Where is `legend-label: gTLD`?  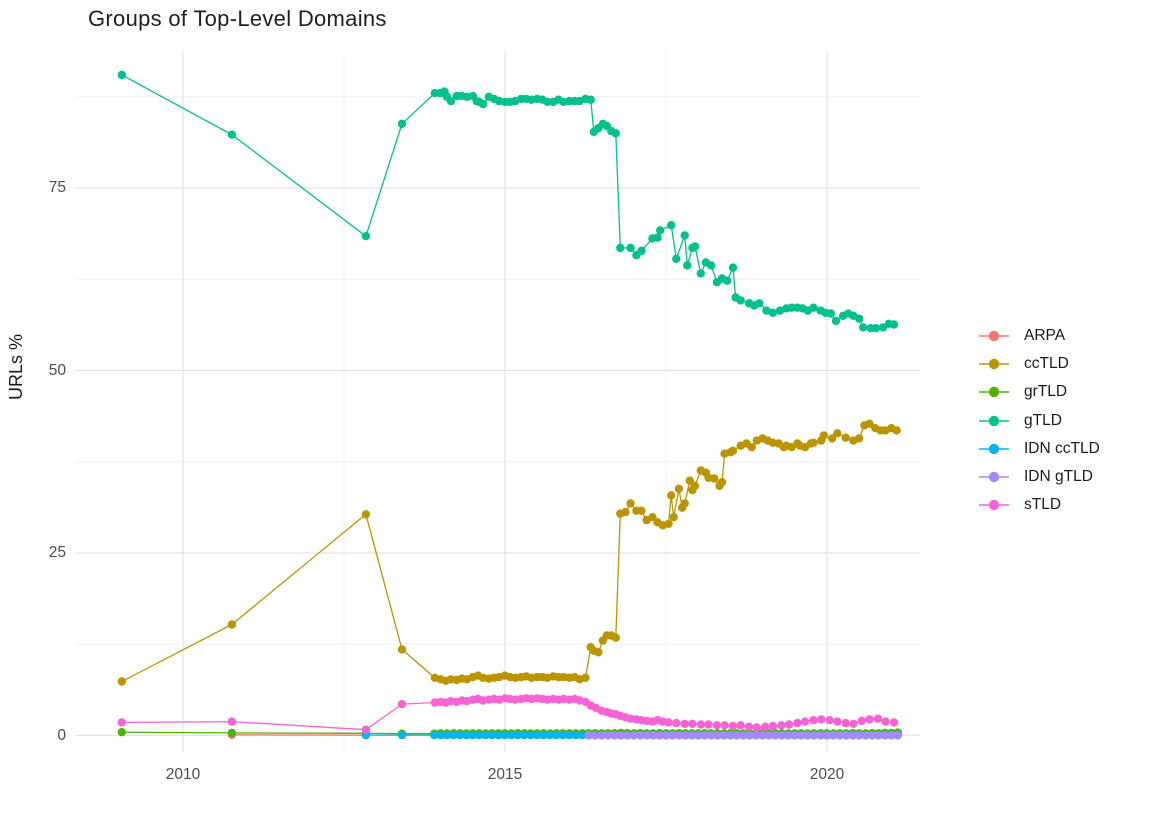 legend-label: gTLD is located at coordinates (1043, 420).